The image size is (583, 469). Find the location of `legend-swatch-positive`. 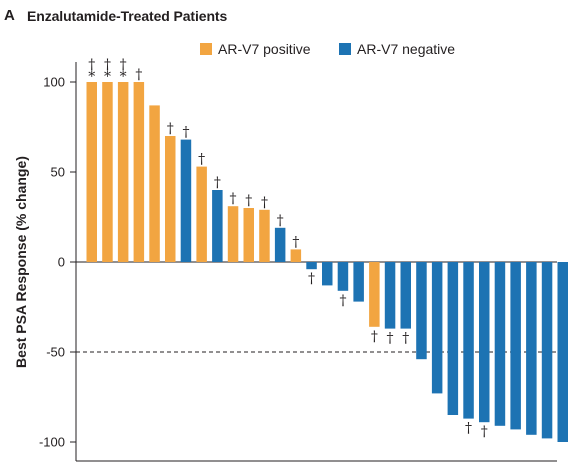

legend-swatch-positive is located at coordinates (206, 49).